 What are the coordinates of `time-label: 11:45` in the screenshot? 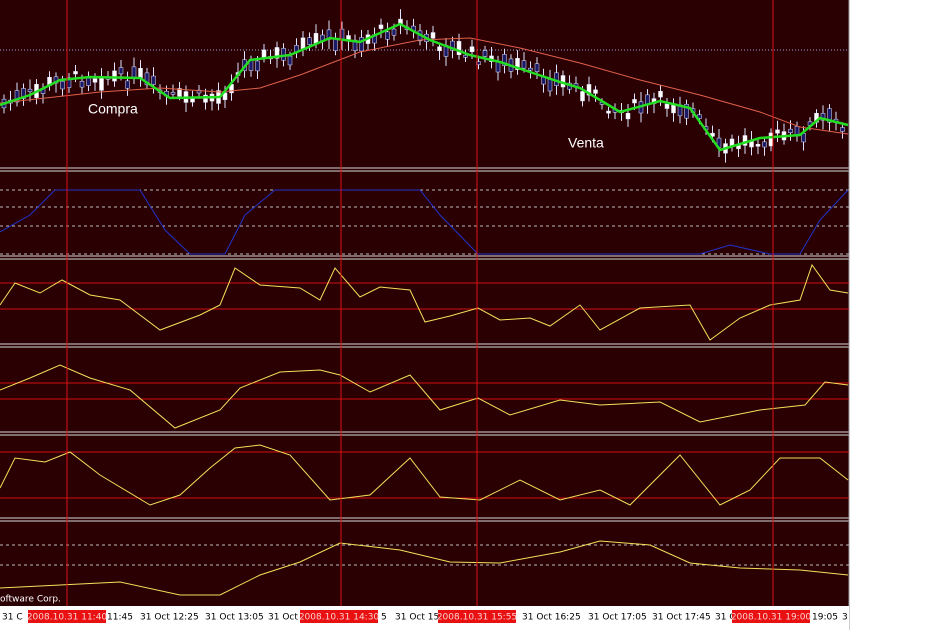 It's located at (120, 618).